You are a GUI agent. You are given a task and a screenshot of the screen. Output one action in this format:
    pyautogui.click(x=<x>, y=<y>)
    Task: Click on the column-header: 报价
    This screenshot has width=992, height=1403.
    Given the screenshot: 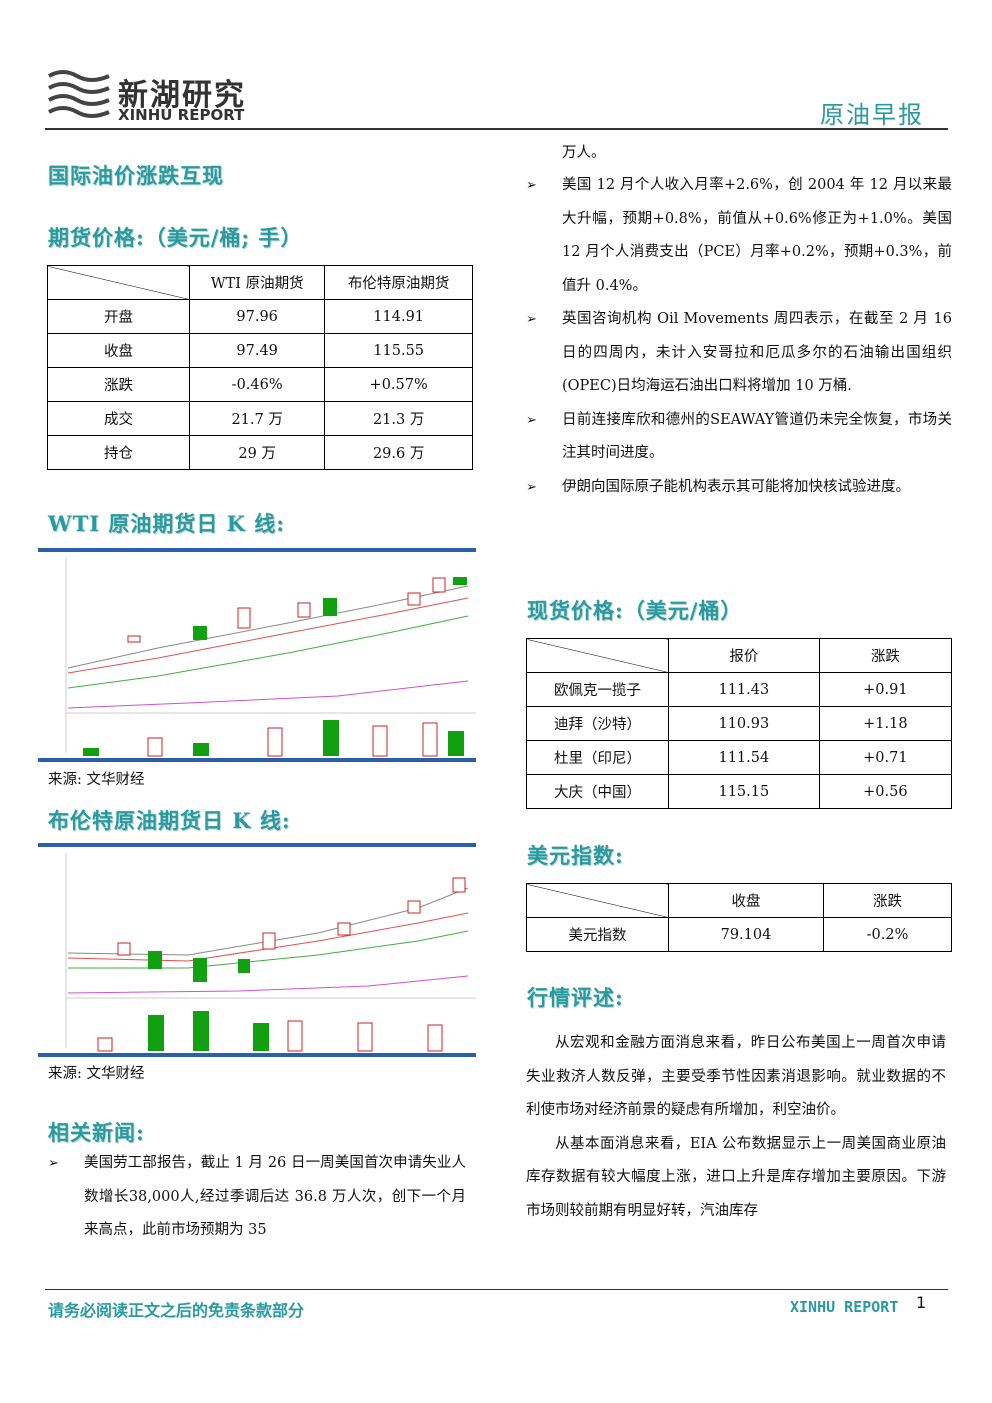 What is the action you would take?
    pyautogui.click(x=744, y=655)
    